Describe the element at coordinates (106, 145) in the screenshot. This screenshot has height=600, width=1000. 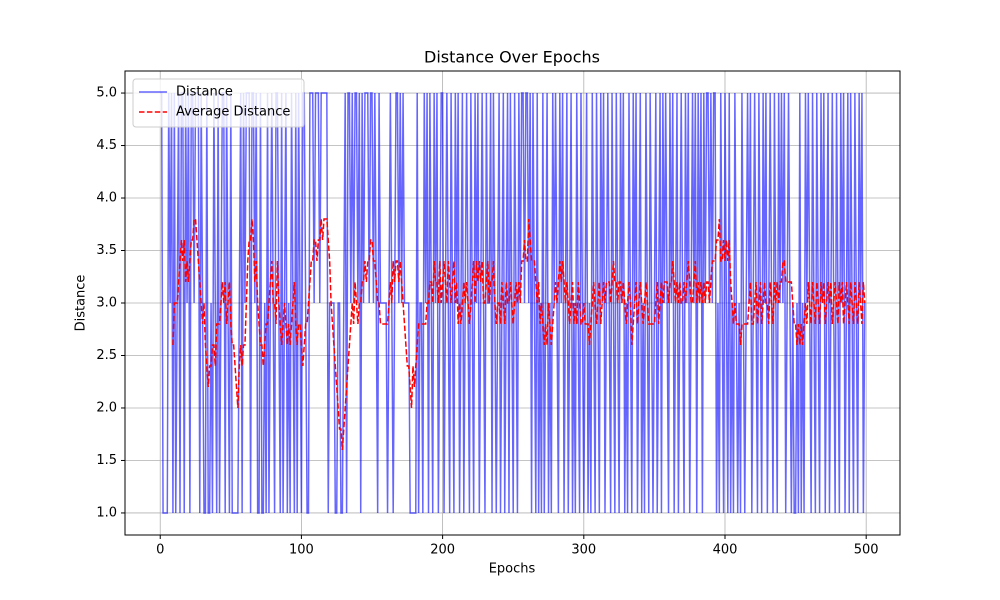
I see `y-tick-label: 4.5` at that location.